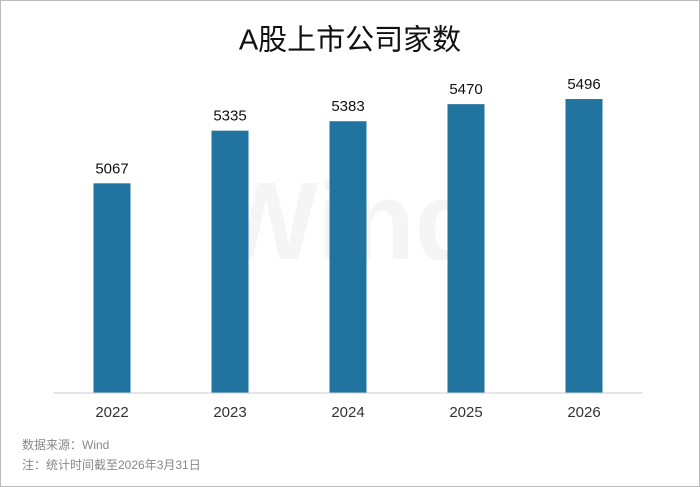 This screenshot has width=700, height=487. Describe the element at coordinates (465, 412) in the screenshot. I see `x-tick-label: 2025` at that location.